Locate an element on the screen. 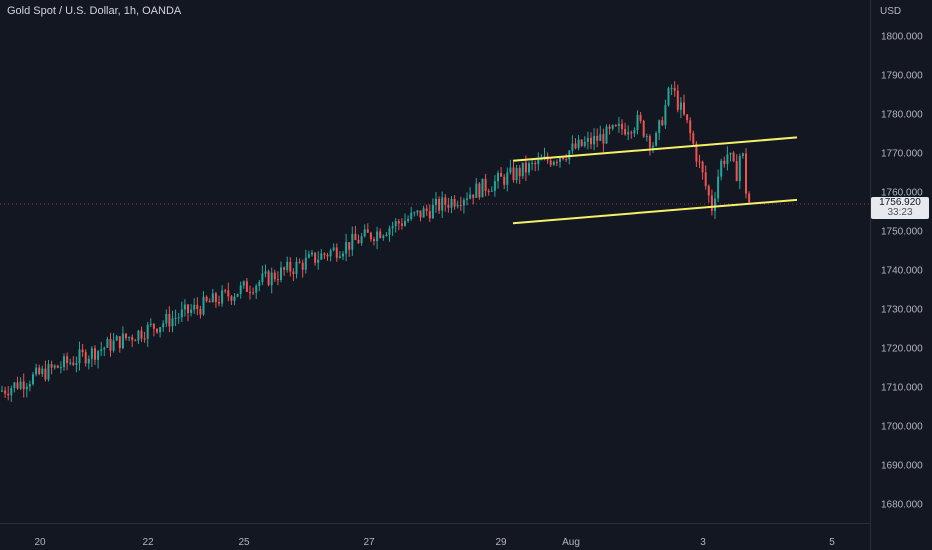 This screenshot has width=932, height=550. price-tick-label: 1720.000 is located at coordinates (902, 349).